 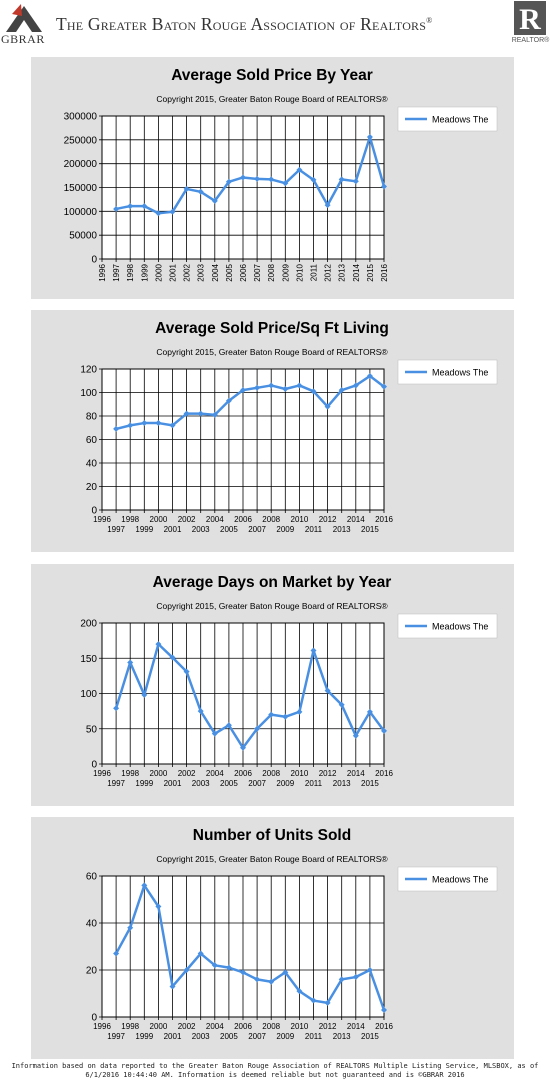 What do you see at coordinates (342, 529) in the screenshot?
I see `x-tick-label: 2013` at bounding box center [342, 529].